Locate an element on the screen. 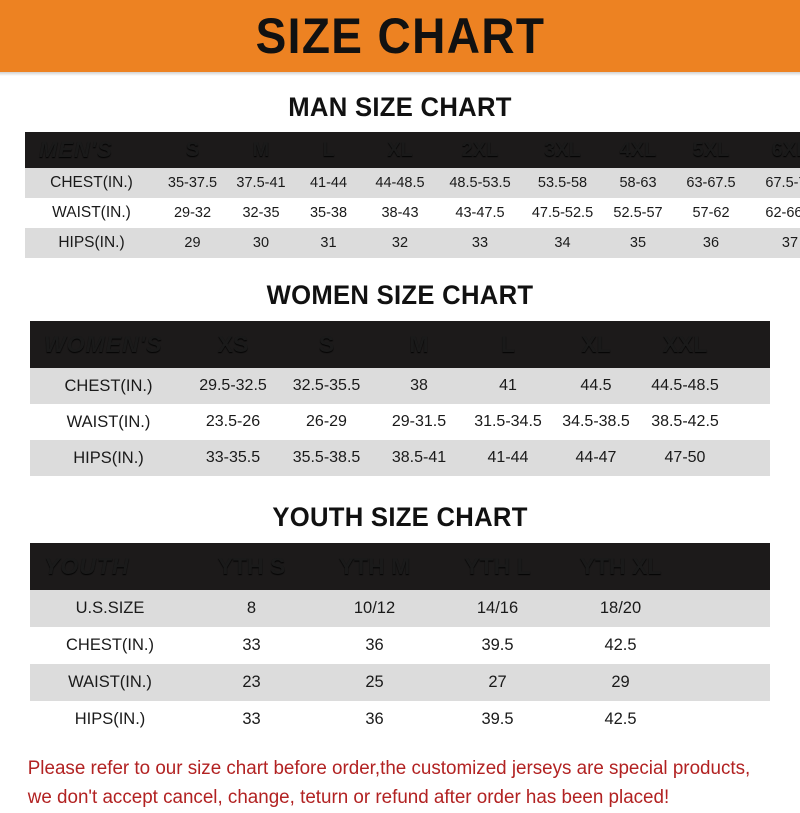 The width and height of the screenshot is (800, 813). man-cell: 32 is located at coordinates (400, 243).